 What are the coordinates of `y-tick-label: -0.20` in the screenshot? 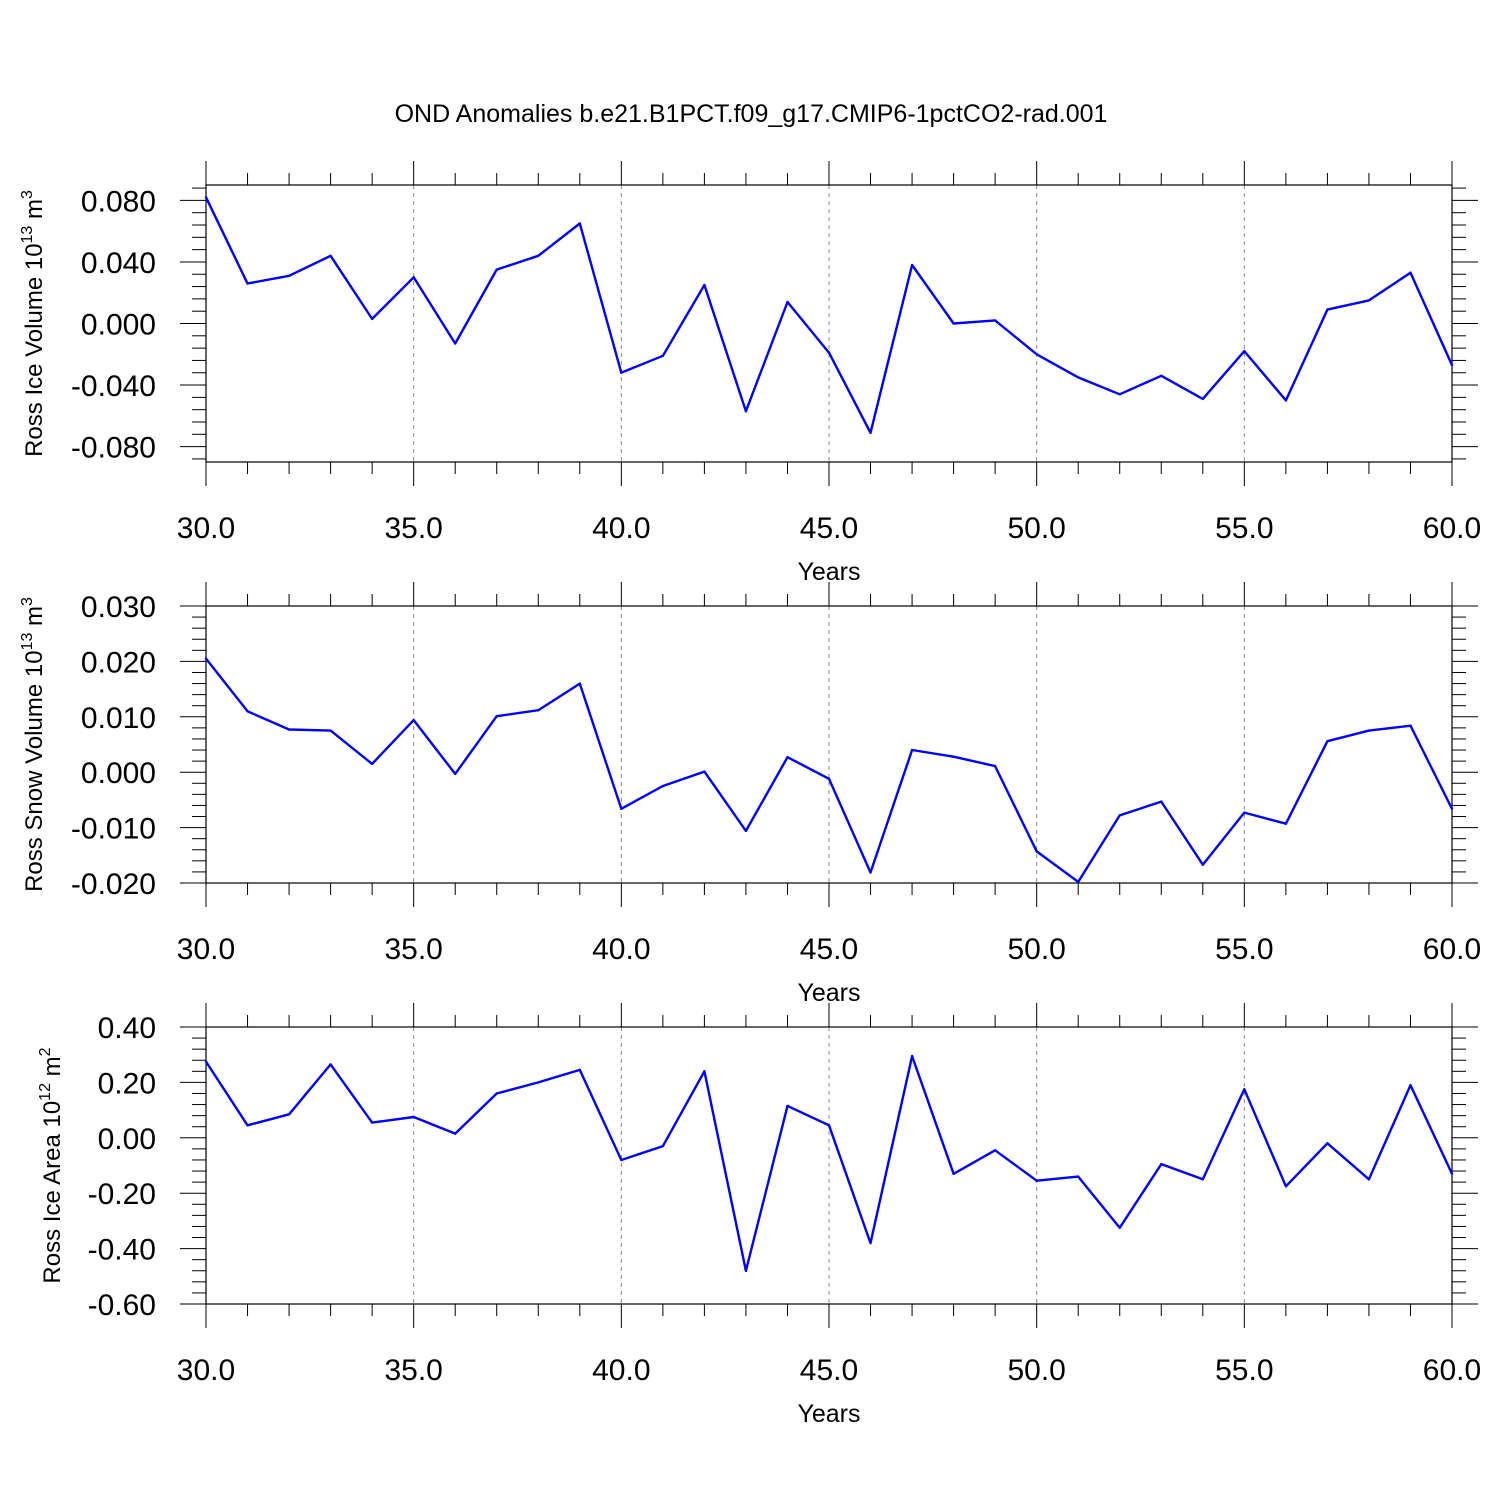 It's located at (122, 1194).